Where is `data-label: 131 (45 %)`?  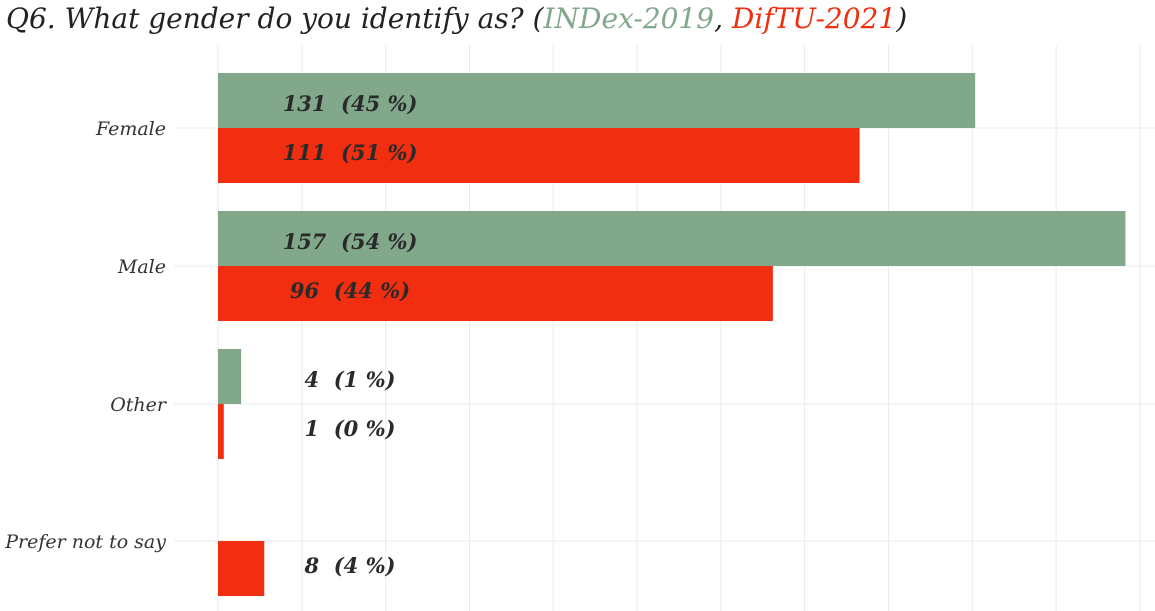
data-label: 131 (45 %) is located at coordinates (350, 103).